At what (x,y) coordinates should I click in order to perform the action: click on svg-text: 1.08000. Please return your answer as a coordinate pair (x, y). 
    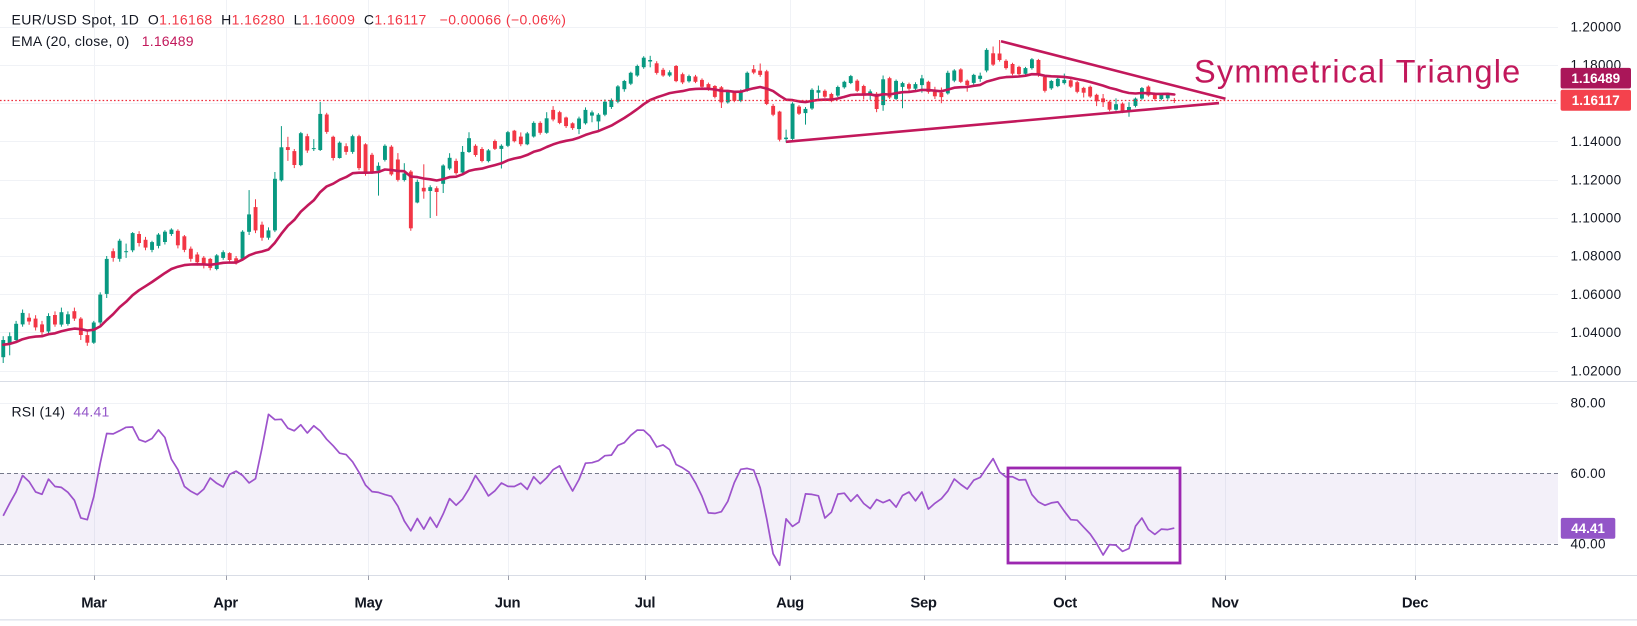
    Looking at the image, I should click on (1596, 256).